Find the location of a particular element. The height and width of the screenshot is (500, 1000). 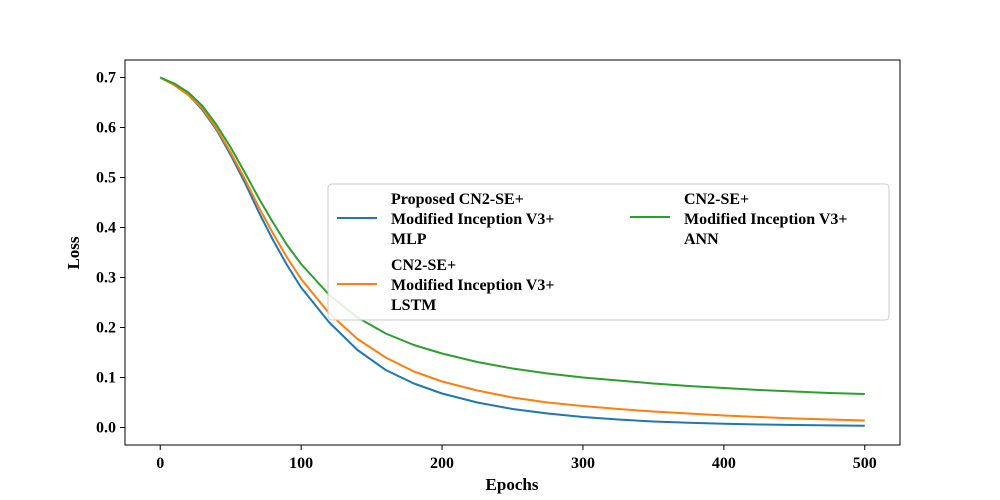

y-tick-label: 0.7 is located at coordinates (106, 78).